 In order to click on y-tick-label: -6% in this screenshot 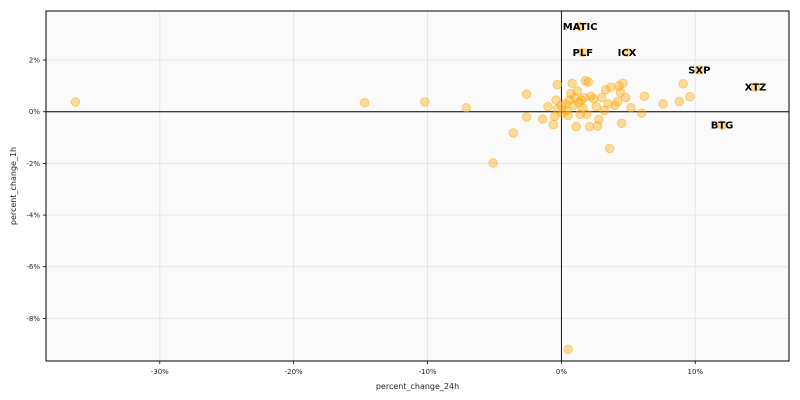, I will do `click(33, 267)`.